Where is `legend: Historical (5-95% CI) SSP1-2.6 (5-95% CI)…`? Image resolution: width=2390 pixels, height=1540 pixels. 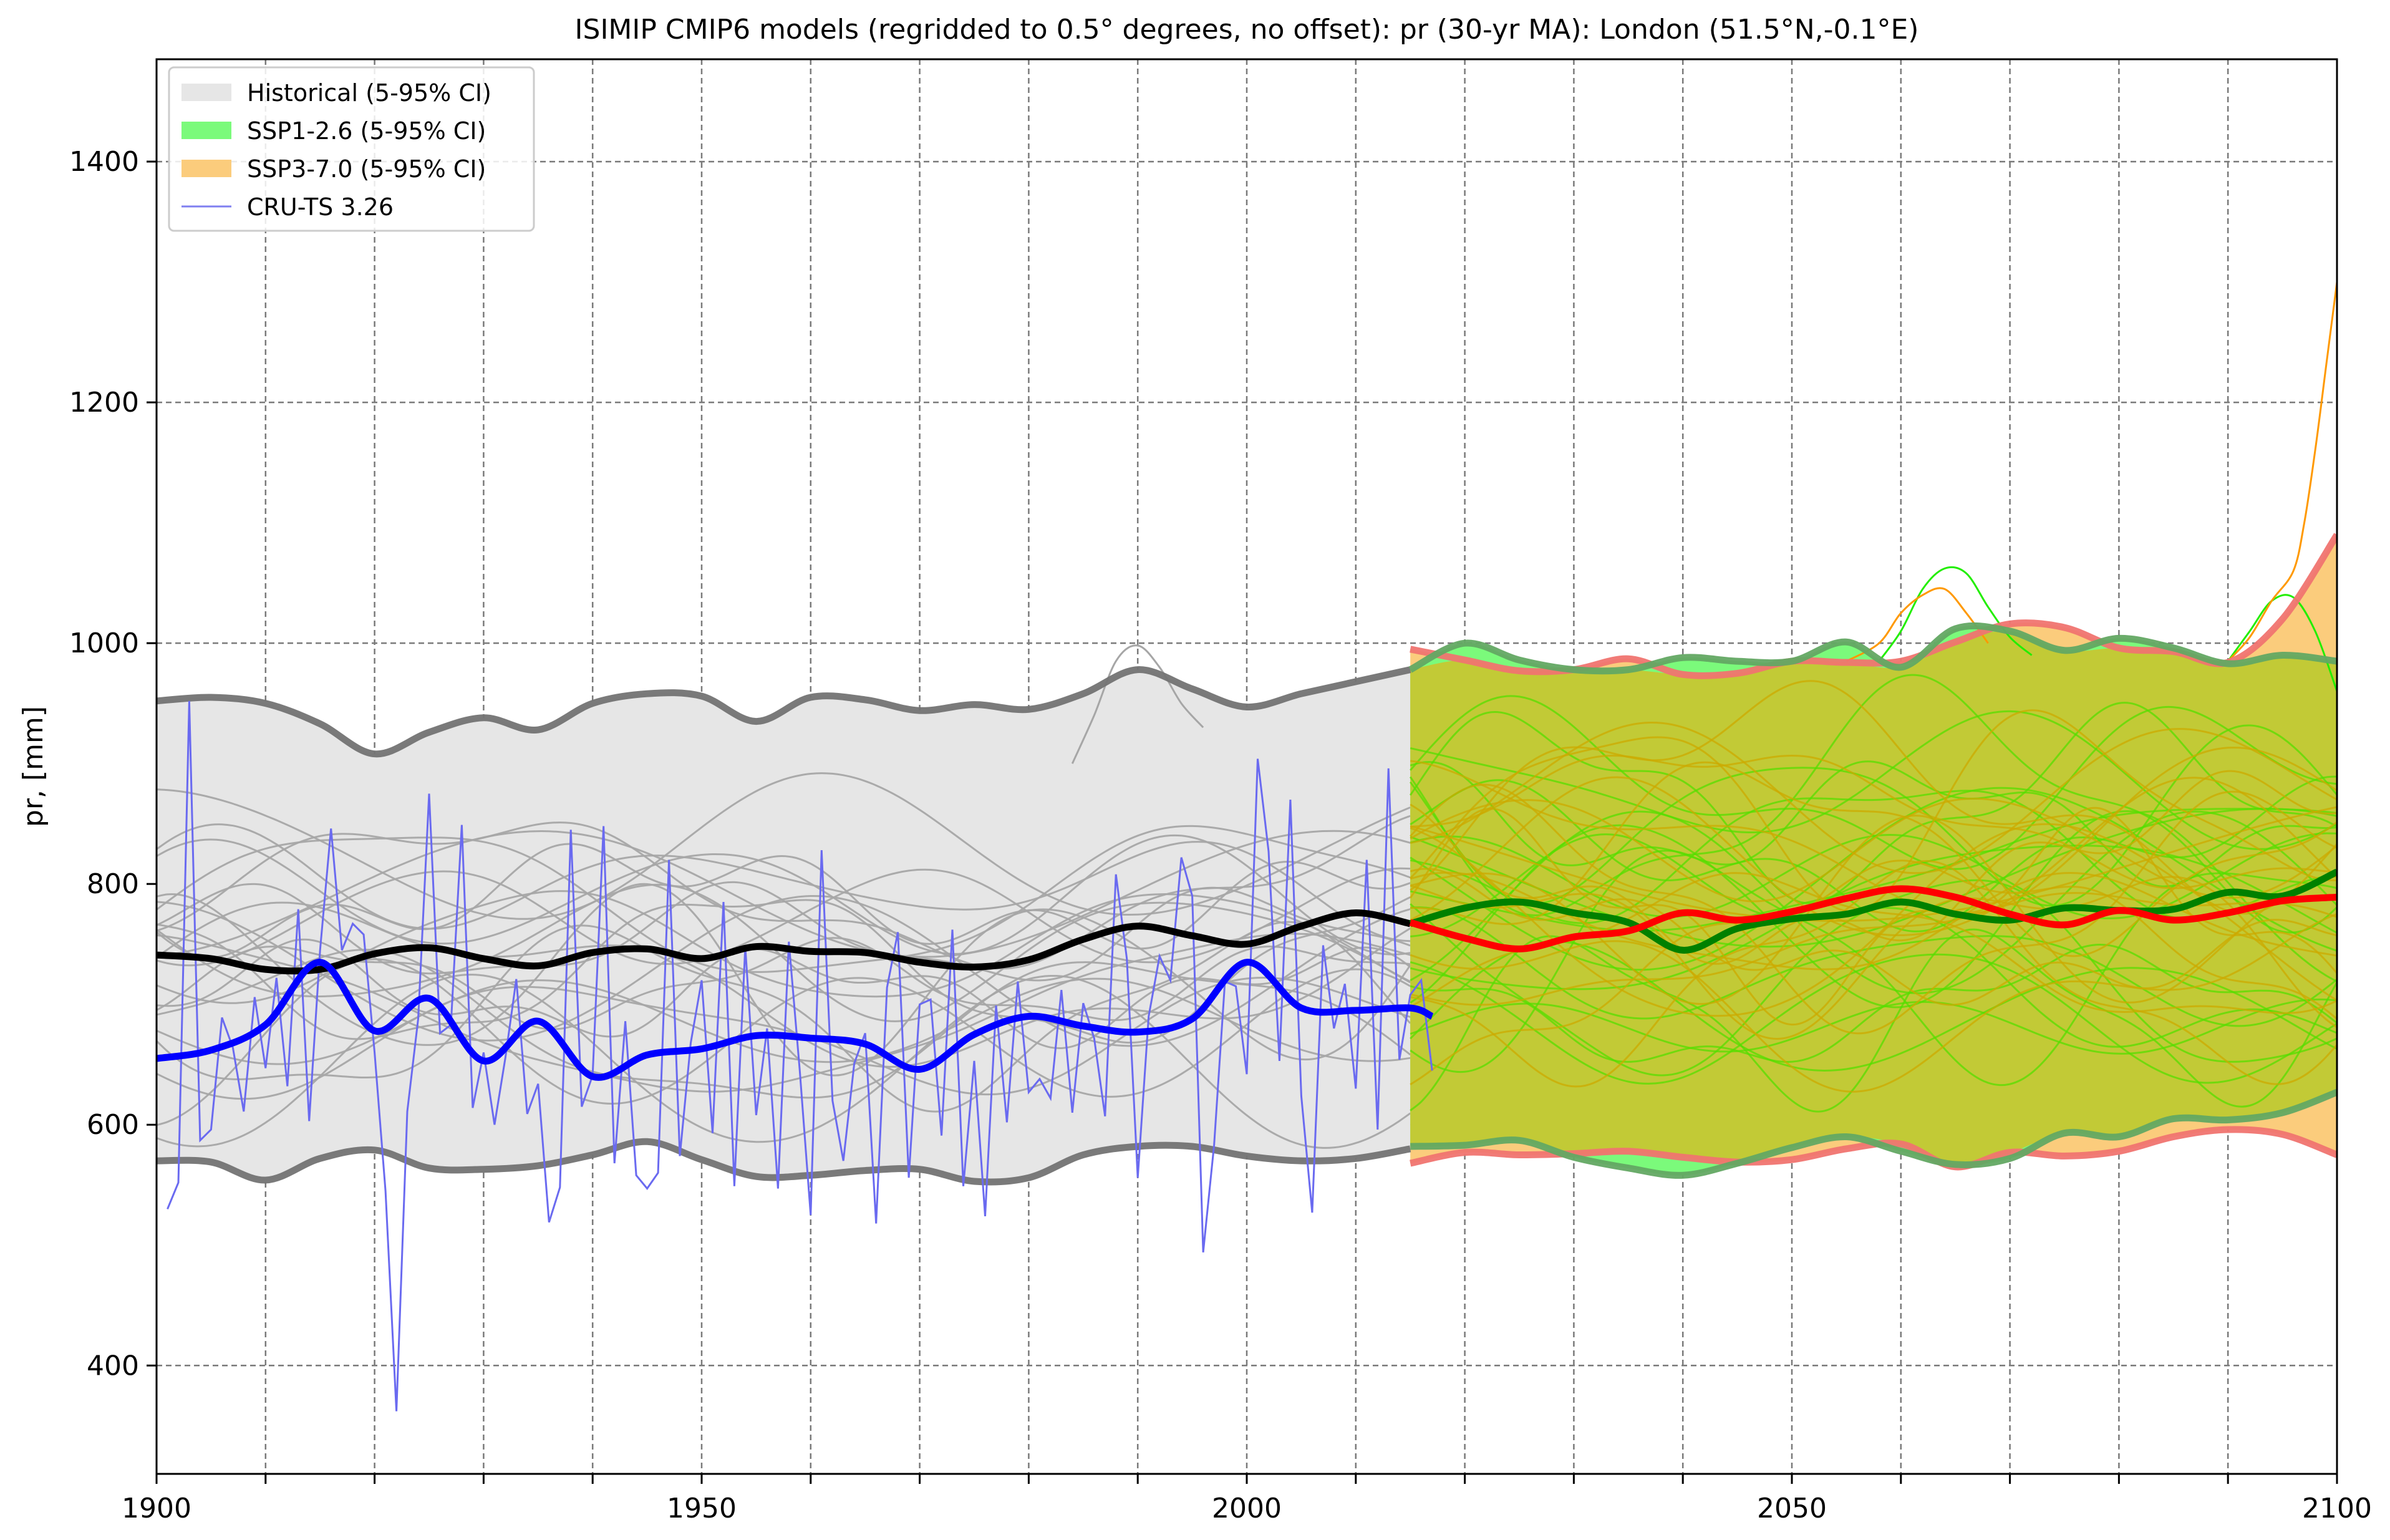 legend: Historical (5-95% CI) SSP1-2.6 (5-95% CI)… is located at coordinates (351, 149).